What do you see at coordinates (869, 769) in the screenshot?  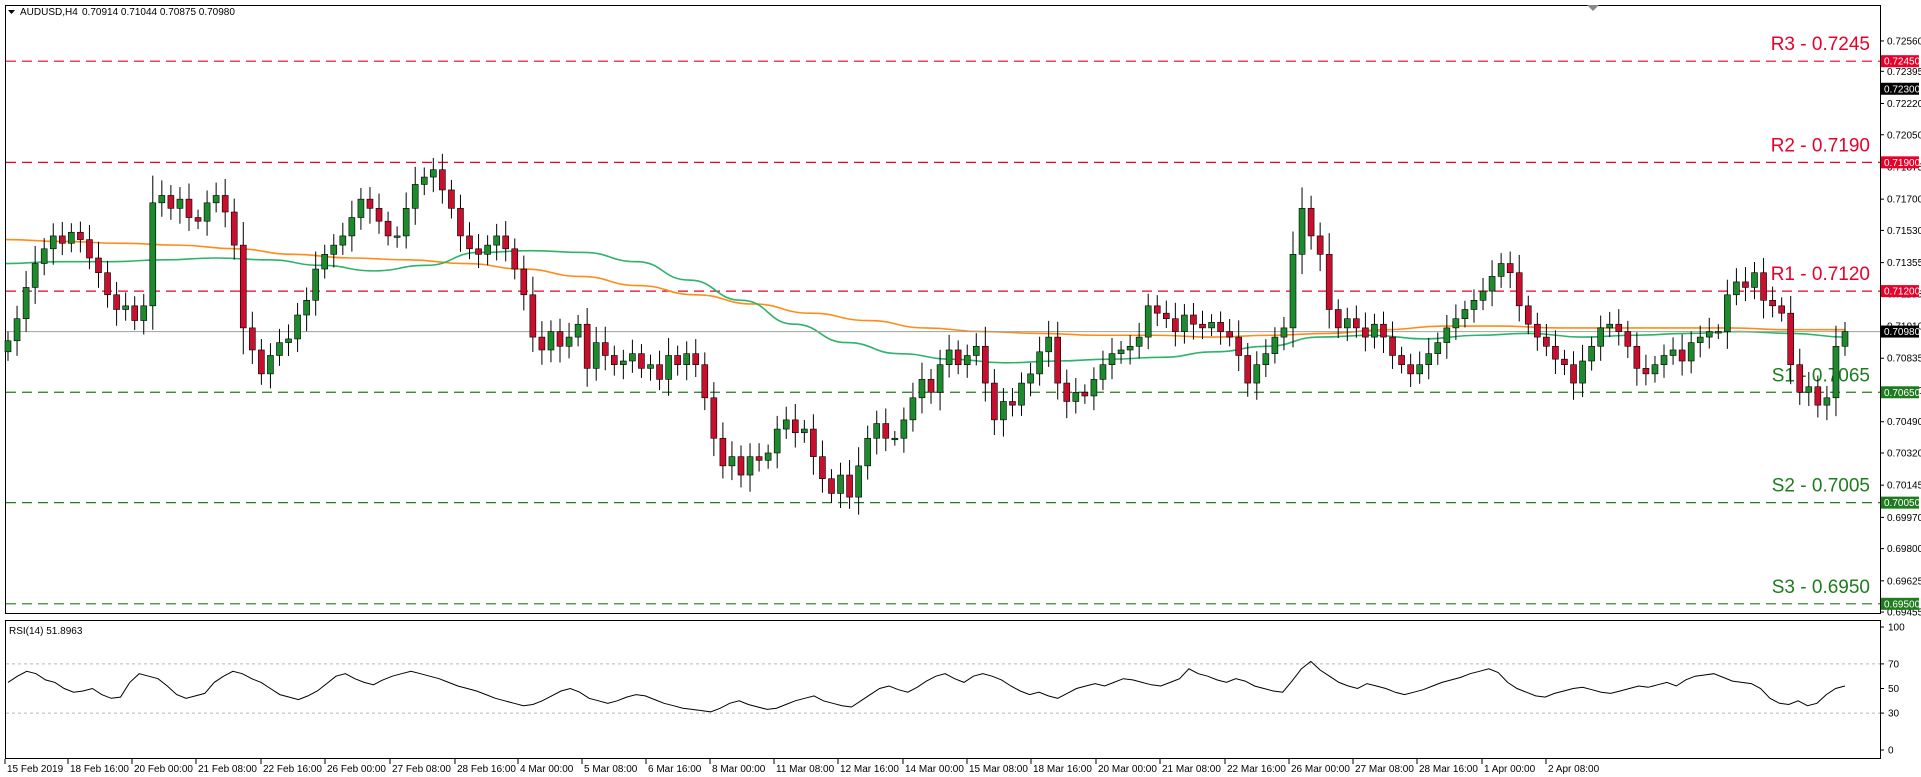 I see `time-tick-label: 12 Mar 16:00` at bounding box center [869, 769].